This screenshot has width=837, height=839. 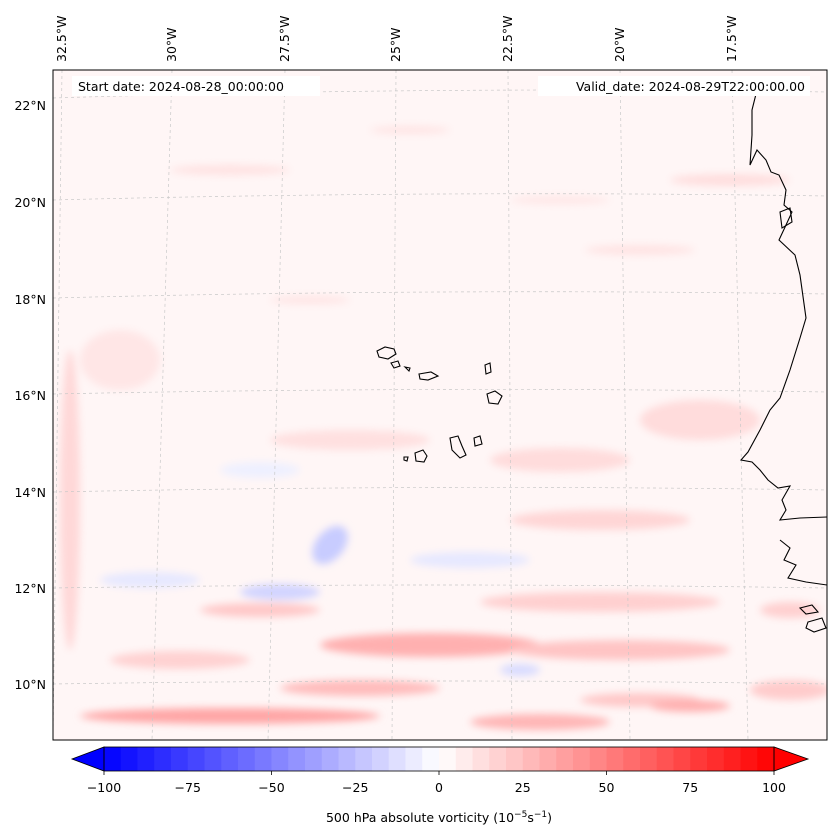 I want to click on colorbar-title: 500 hPa absolute vorticity (10−5s−1), so click(x=439, y=817).